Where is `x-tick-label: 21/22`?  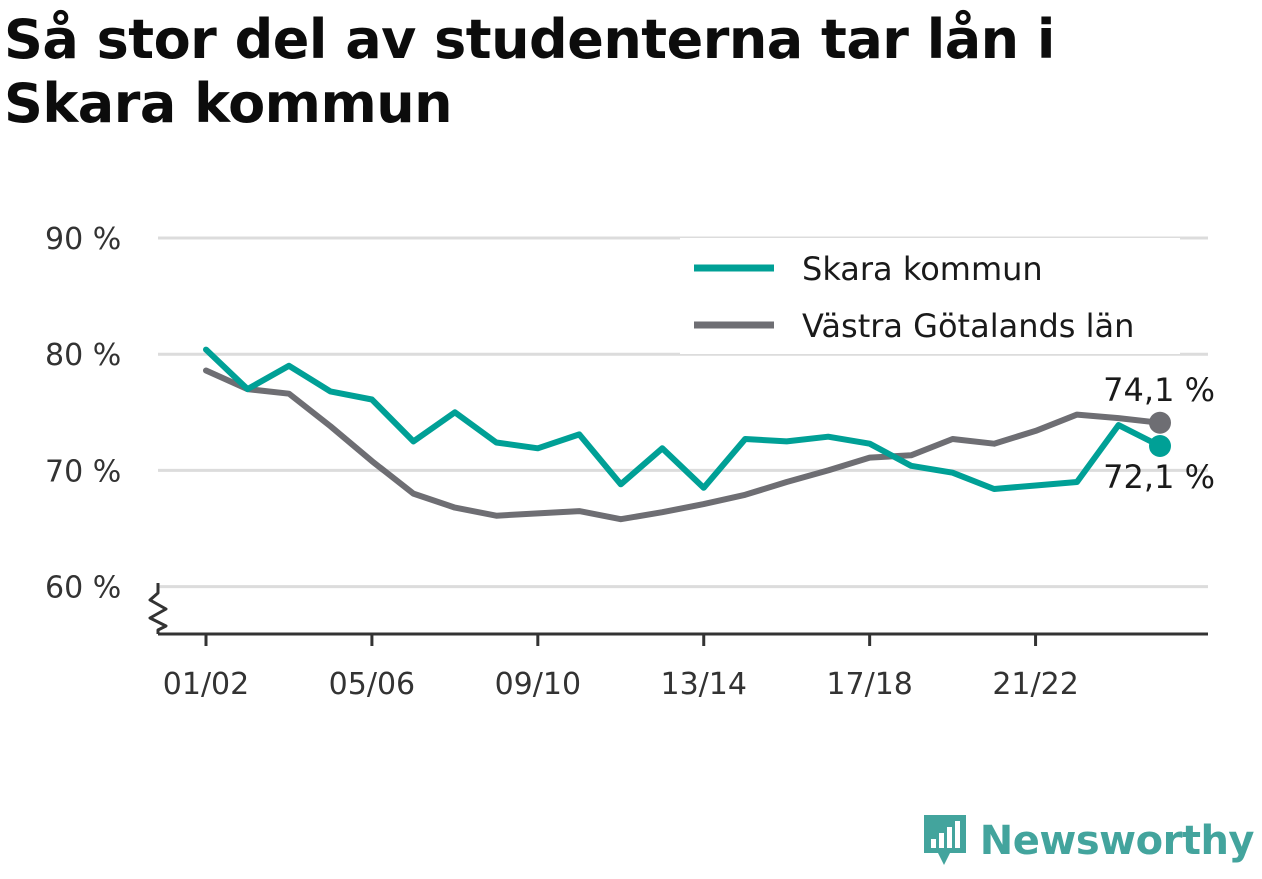
x-tick-label: 21/22 is located at coordinates (1035, 684).